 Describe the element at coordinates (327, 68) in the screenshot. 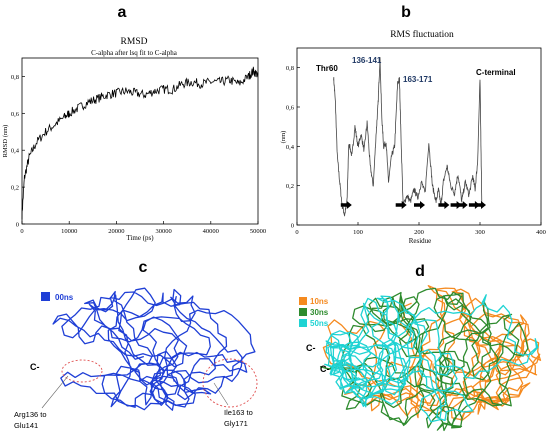

I see `annotation-thr60: Thr60` at that location.